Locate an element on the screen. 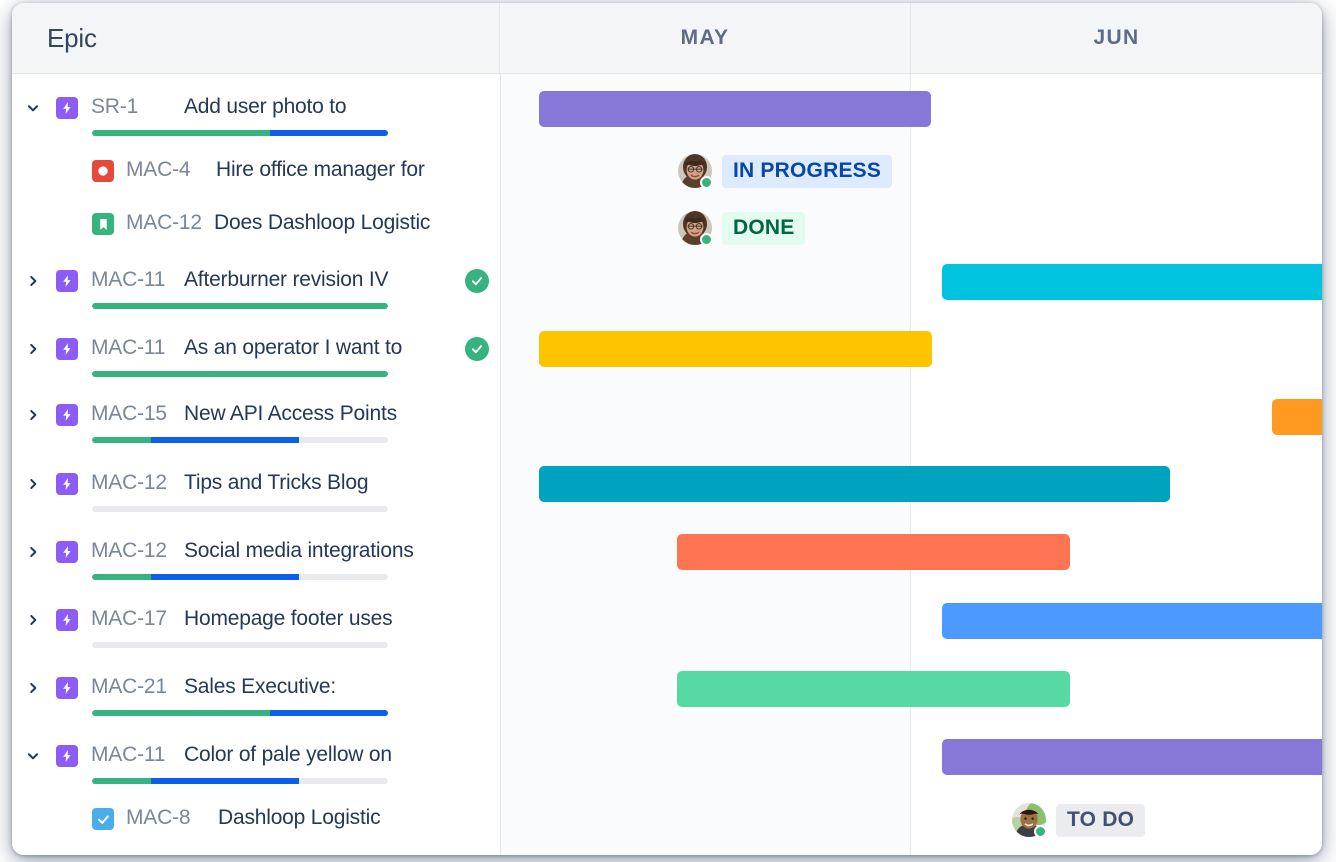 The image size is (1336, 862). issue-key: MAC-8 is located at coordinates (158, 817).